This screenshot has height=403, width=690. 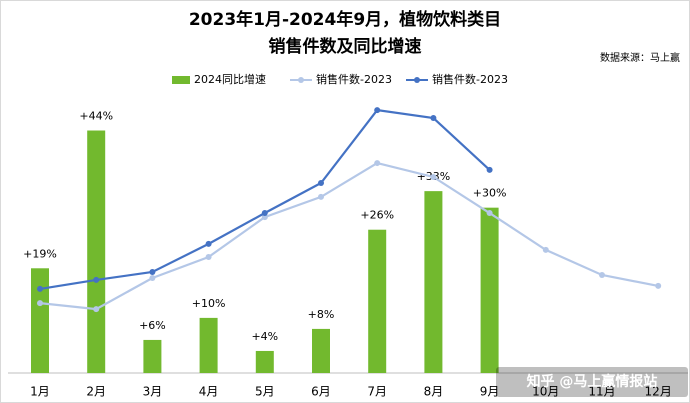 What do you see at coordinates (434, 392) in the screenshot?
I see `x-tick-label: 8月` at bounding box center [434, 392].